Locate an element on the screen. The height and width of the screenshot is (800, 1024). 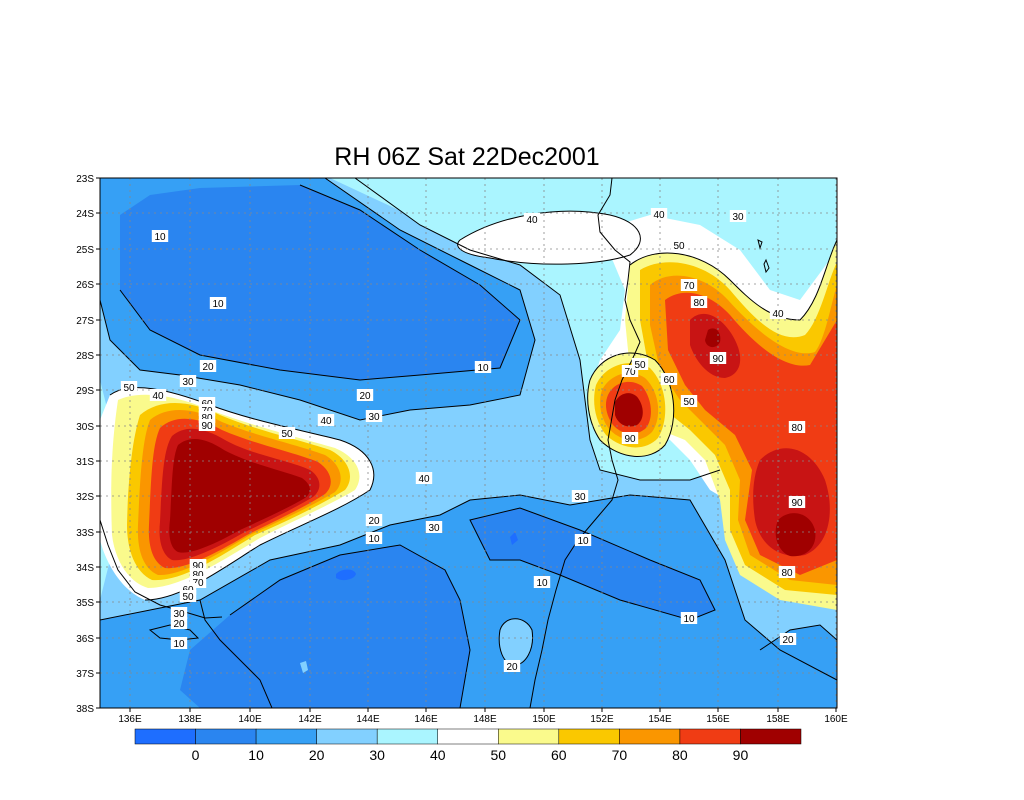
lon-tick-label: 154E is located at coordinates (660, 719).